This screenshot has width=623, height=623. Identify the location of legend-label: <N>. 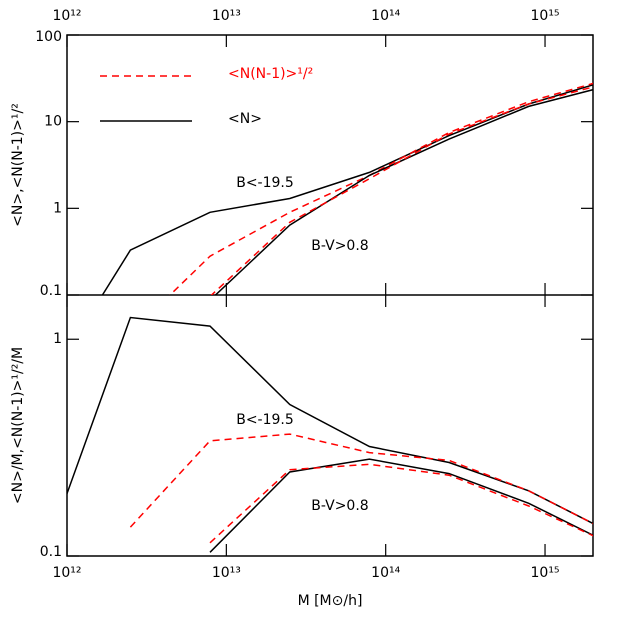
(245, 119).